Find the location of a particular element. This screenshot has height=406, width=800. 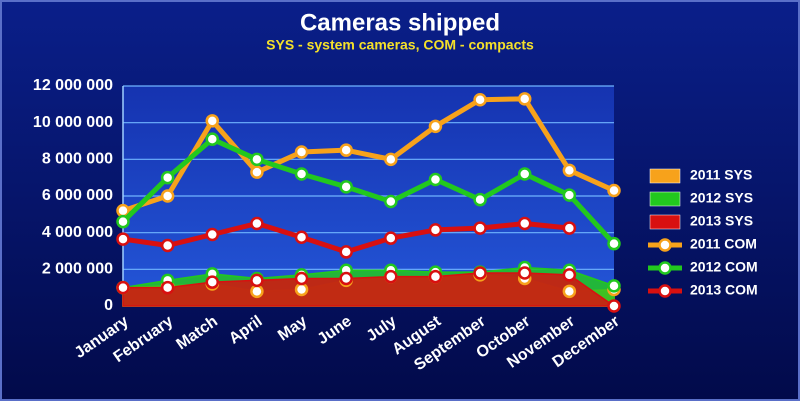

y-tick-label: 2 000 000 is located at coordinates (77, 269).